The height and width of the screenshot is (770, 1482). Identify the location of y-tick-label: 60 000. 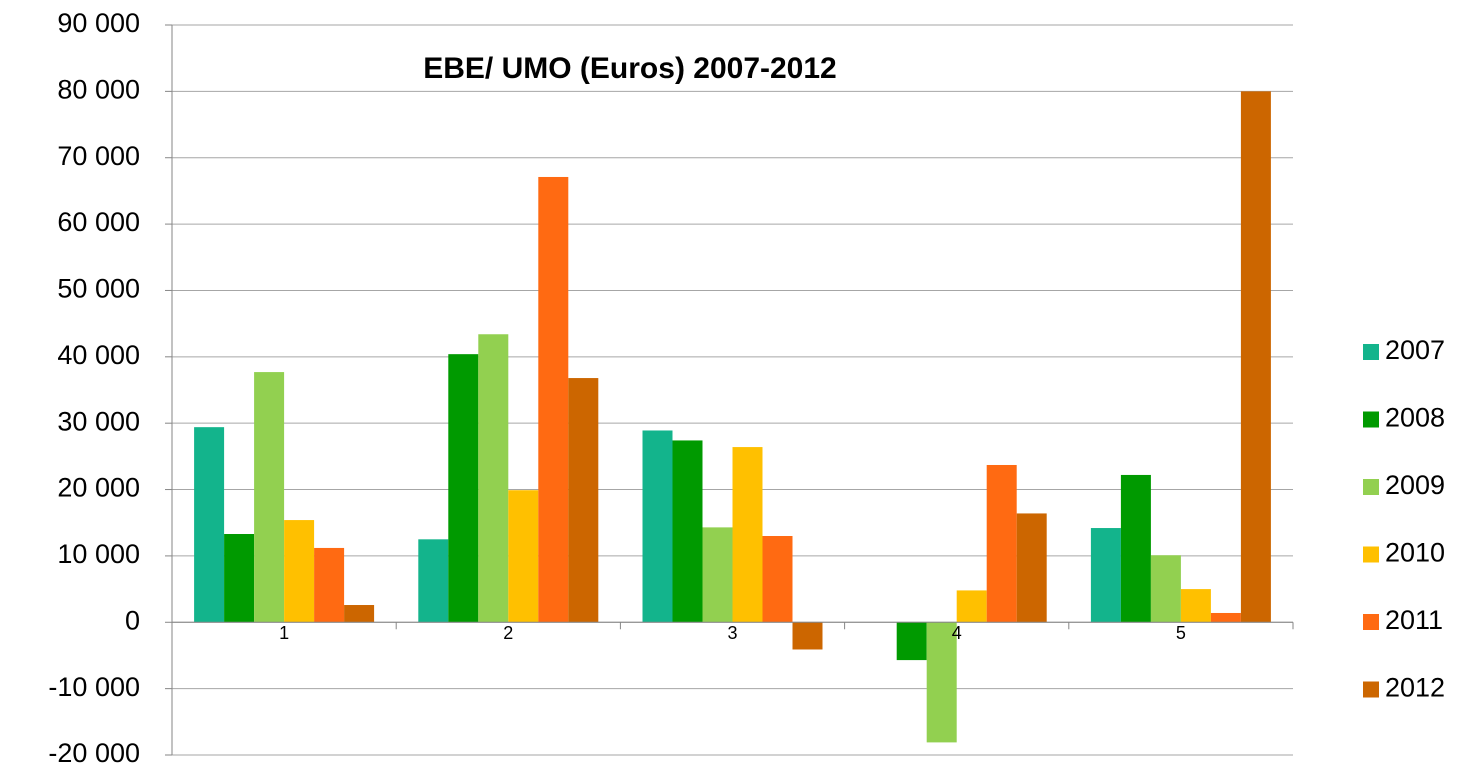
(98, 222).